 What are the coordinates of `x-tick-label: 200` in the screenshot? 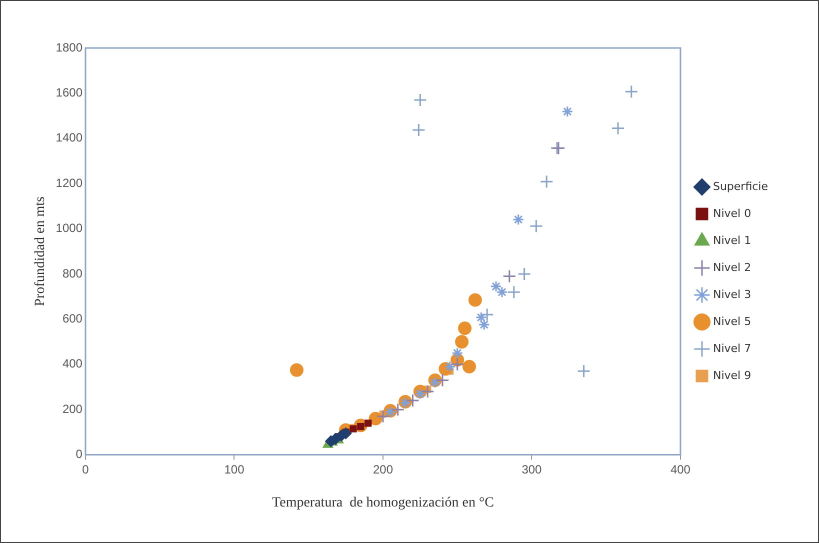 It's located at (383, 469).